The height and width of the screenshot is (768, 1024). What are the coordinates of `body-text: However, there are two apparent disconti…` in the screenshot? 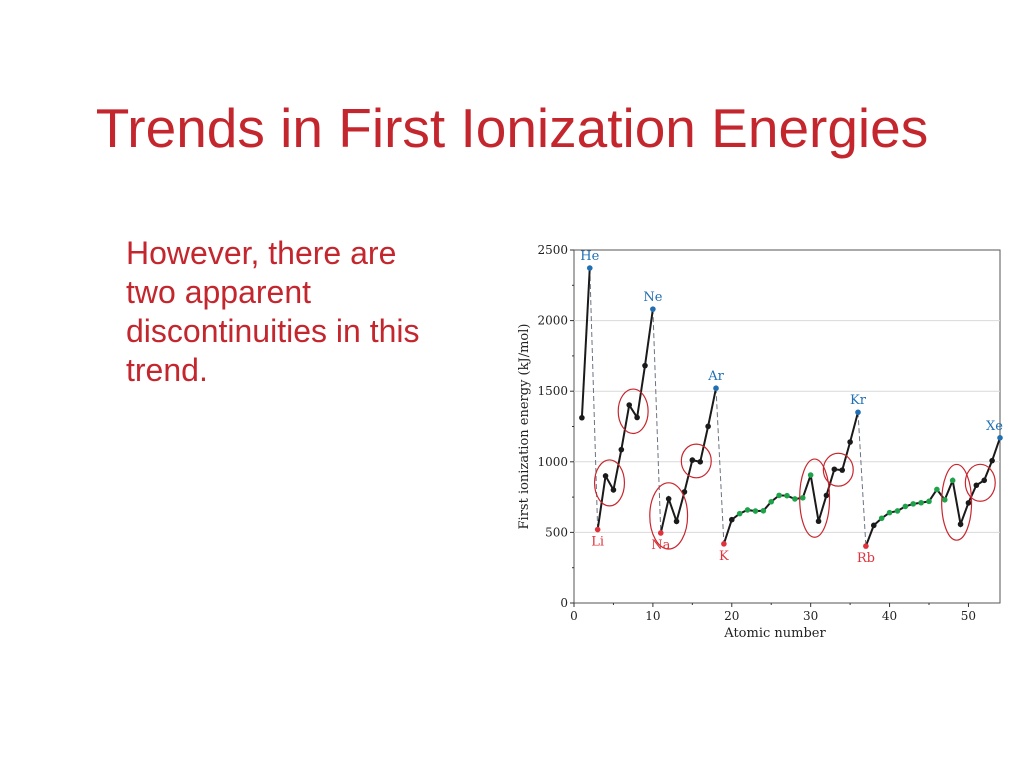 It's located at (316, 312).